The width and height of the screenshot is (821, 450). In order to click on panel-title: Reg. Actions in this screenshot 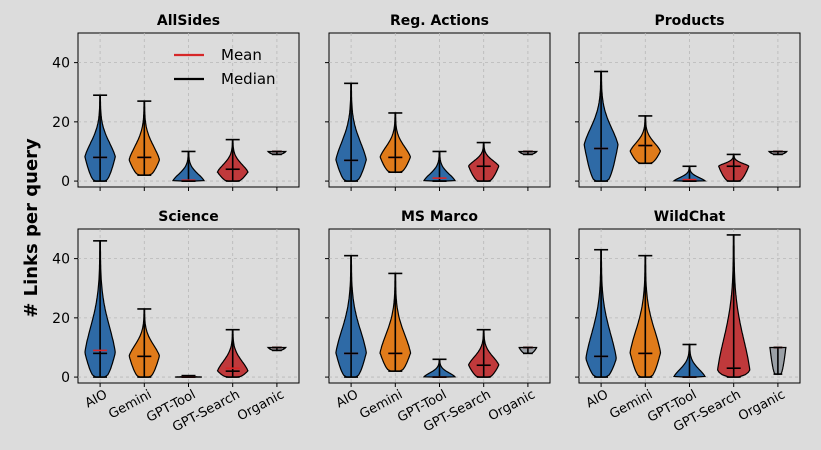, I will do `click(439, 21)`.